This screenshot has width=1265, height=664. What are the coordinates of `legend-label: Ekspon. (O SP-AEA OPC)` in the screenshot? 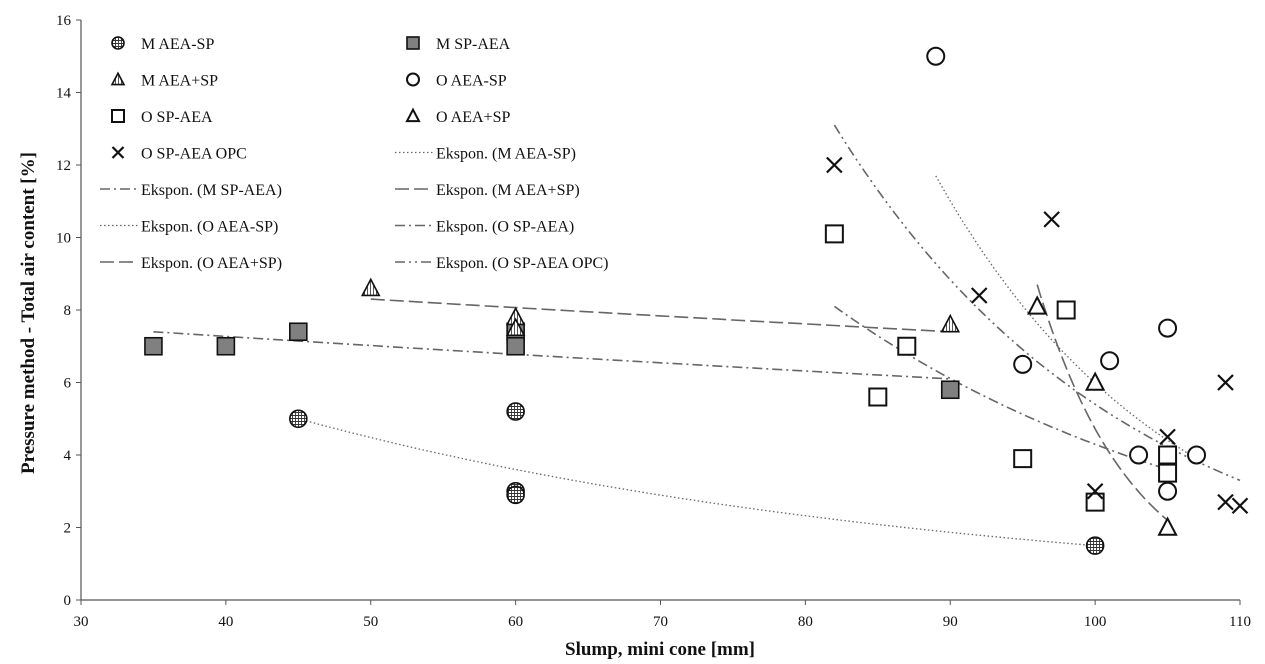 It's located at (522, 263).